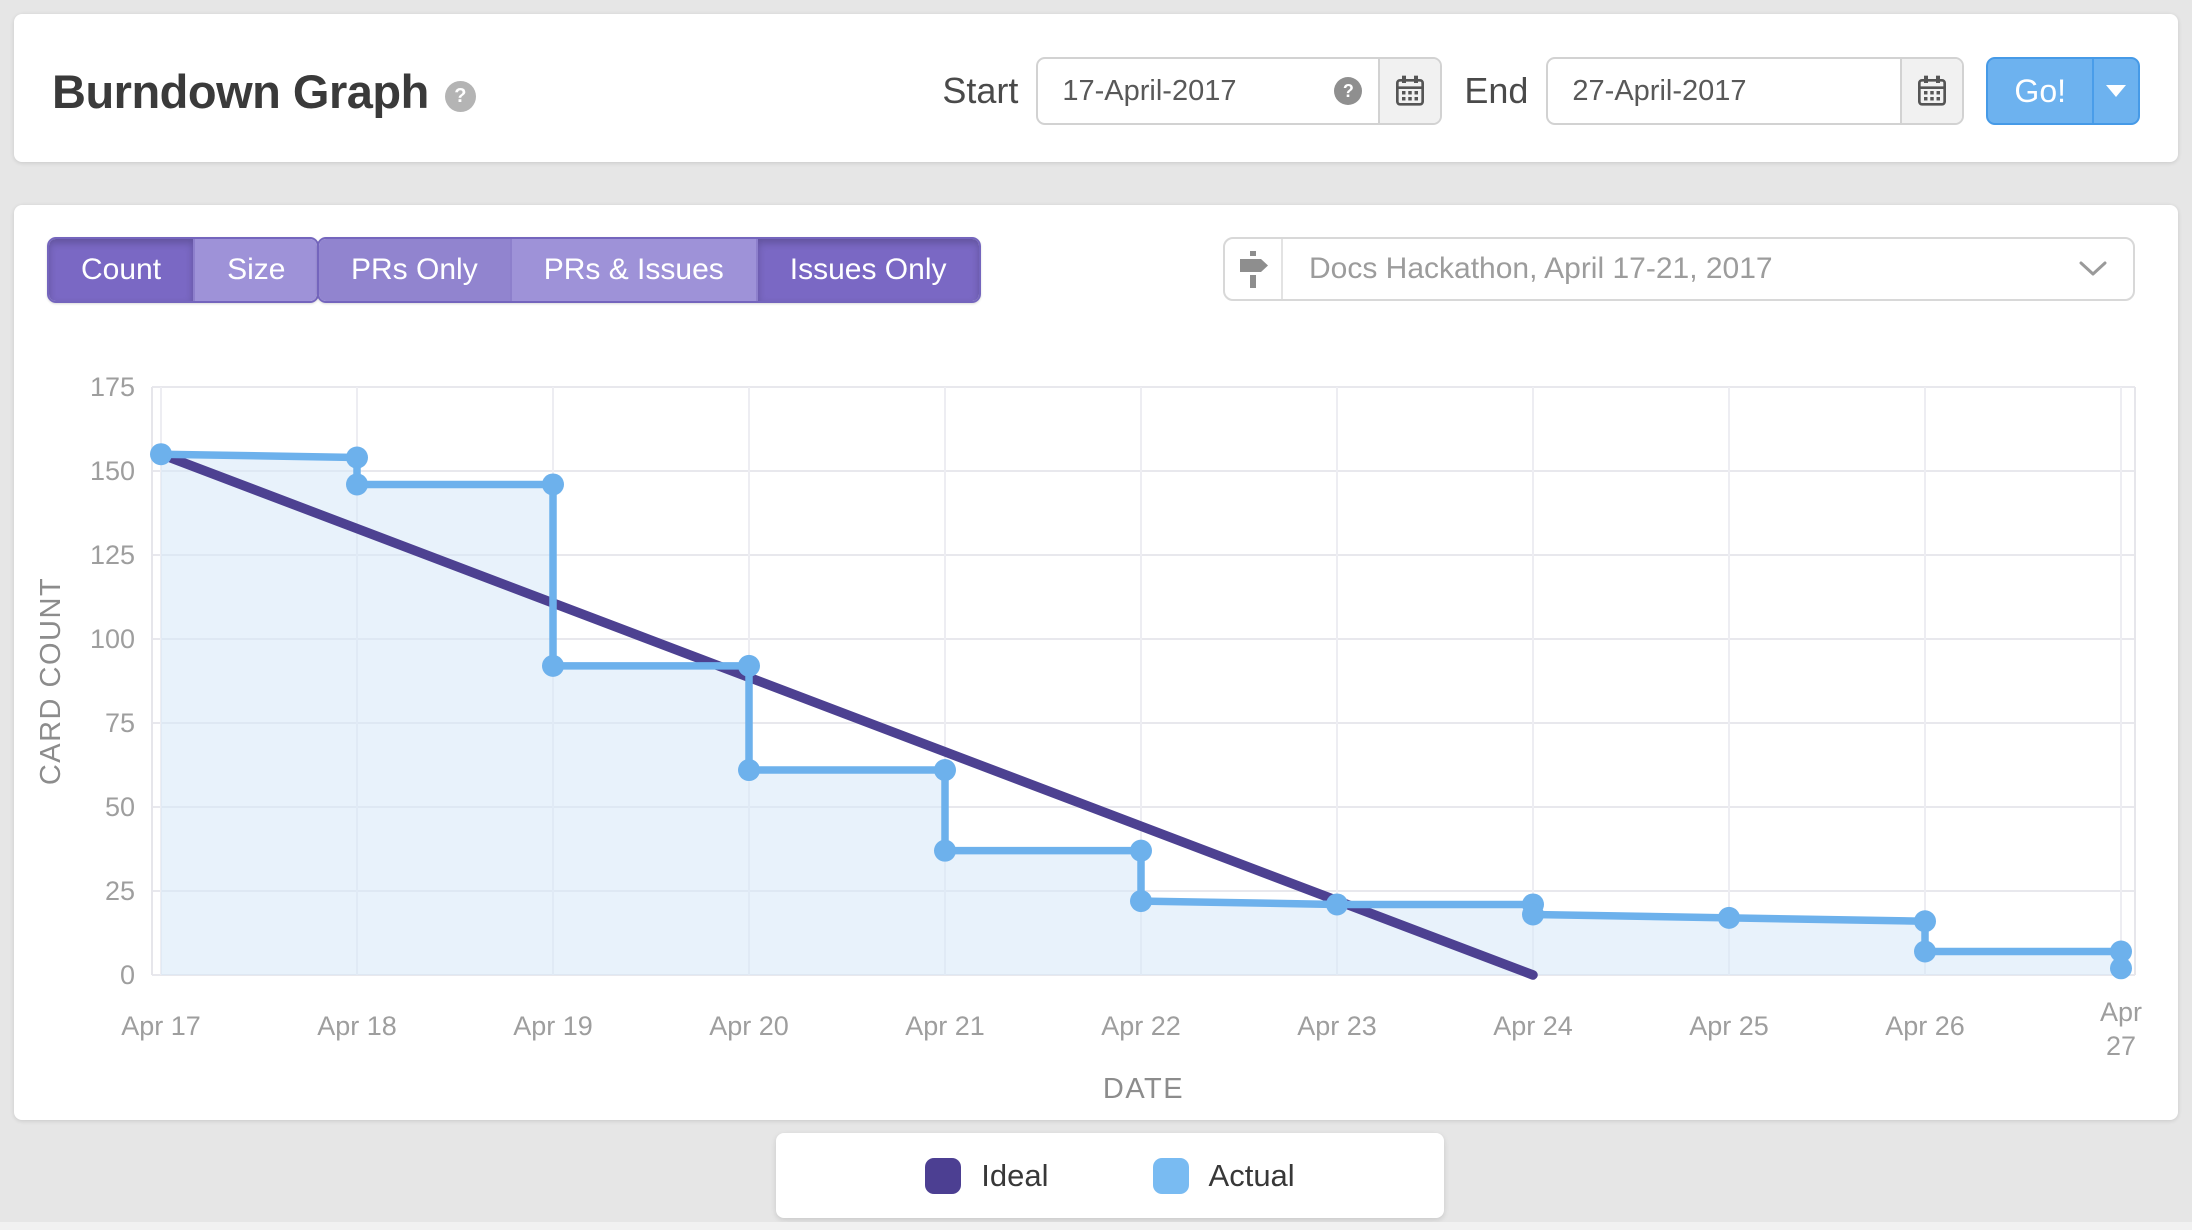  What do you see at coordinates (1015, 1175) in the screenshot?
I see `legend-label-ideal: Ideal` at bounding box center [1015, 1175].